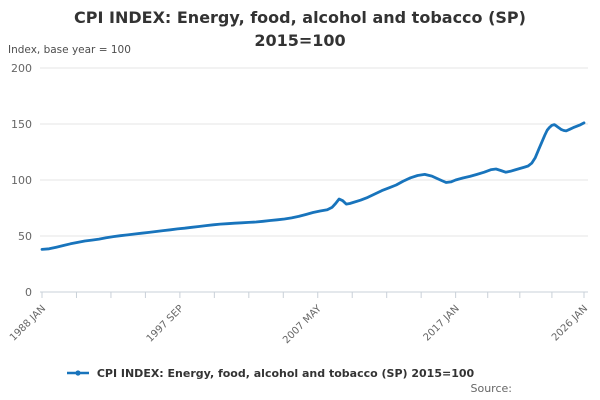 The width and height of the screenshot is (600, 400). What do you see at coordinates (302, 324) in the screenshot?
I see `x-tick-label: 2007 MAY` at bounding box center [302, 324].